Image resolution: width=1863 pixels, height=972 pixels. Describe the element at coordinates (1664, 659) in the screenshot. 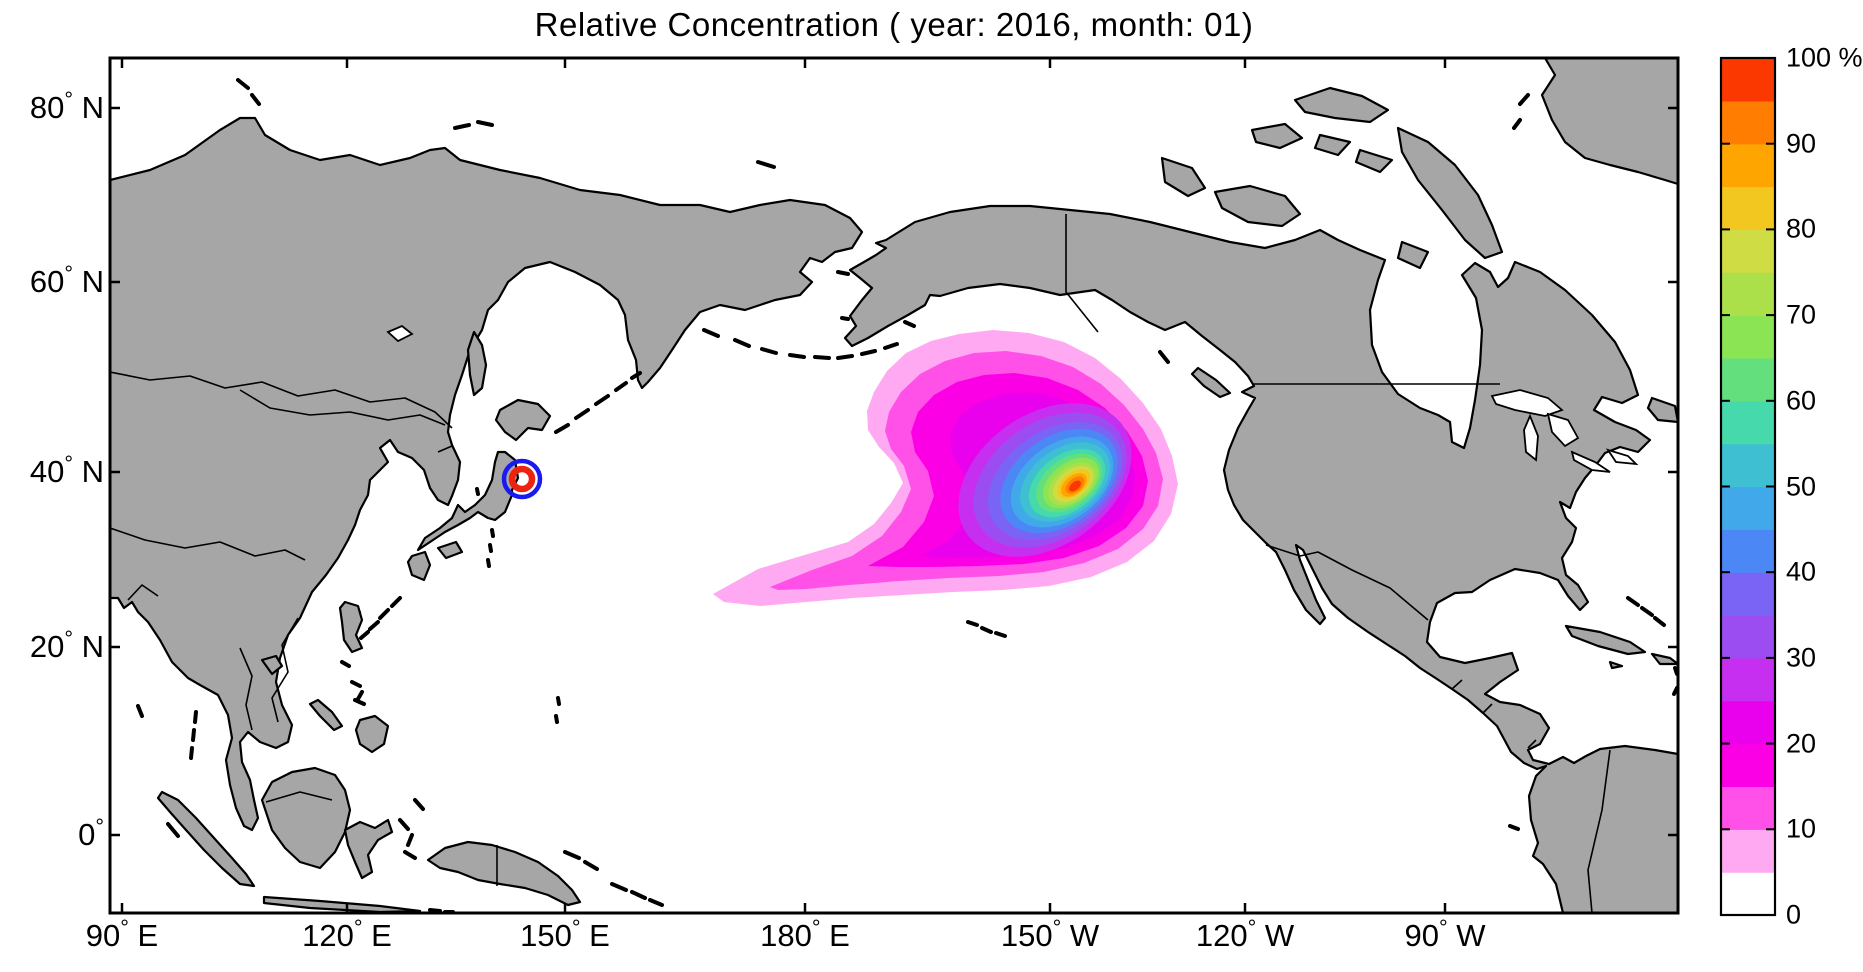

I see `island-hispaniola` at that location.